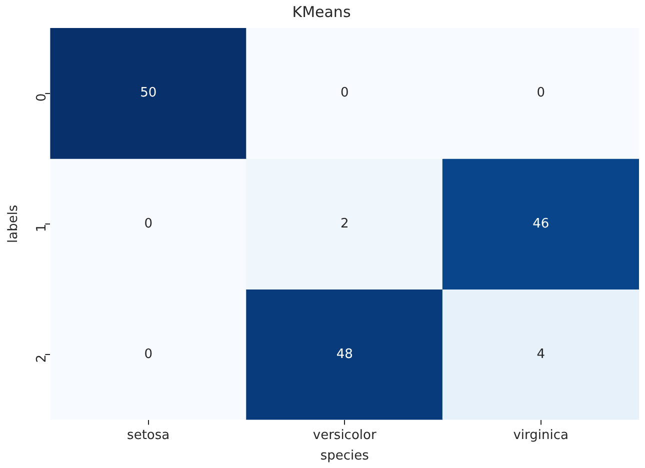 Image resolution: width=645 pixels, height=468 pixels. What do you see at coordinates (344, 435) in the screenshot?
I see `x-tick-label: versicolor` at bounding box center [344, 435].